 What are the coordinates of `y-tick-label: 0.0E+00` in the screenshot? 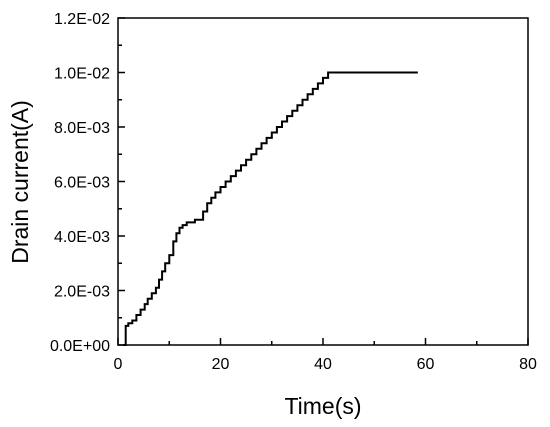 It's located at (80, 346).